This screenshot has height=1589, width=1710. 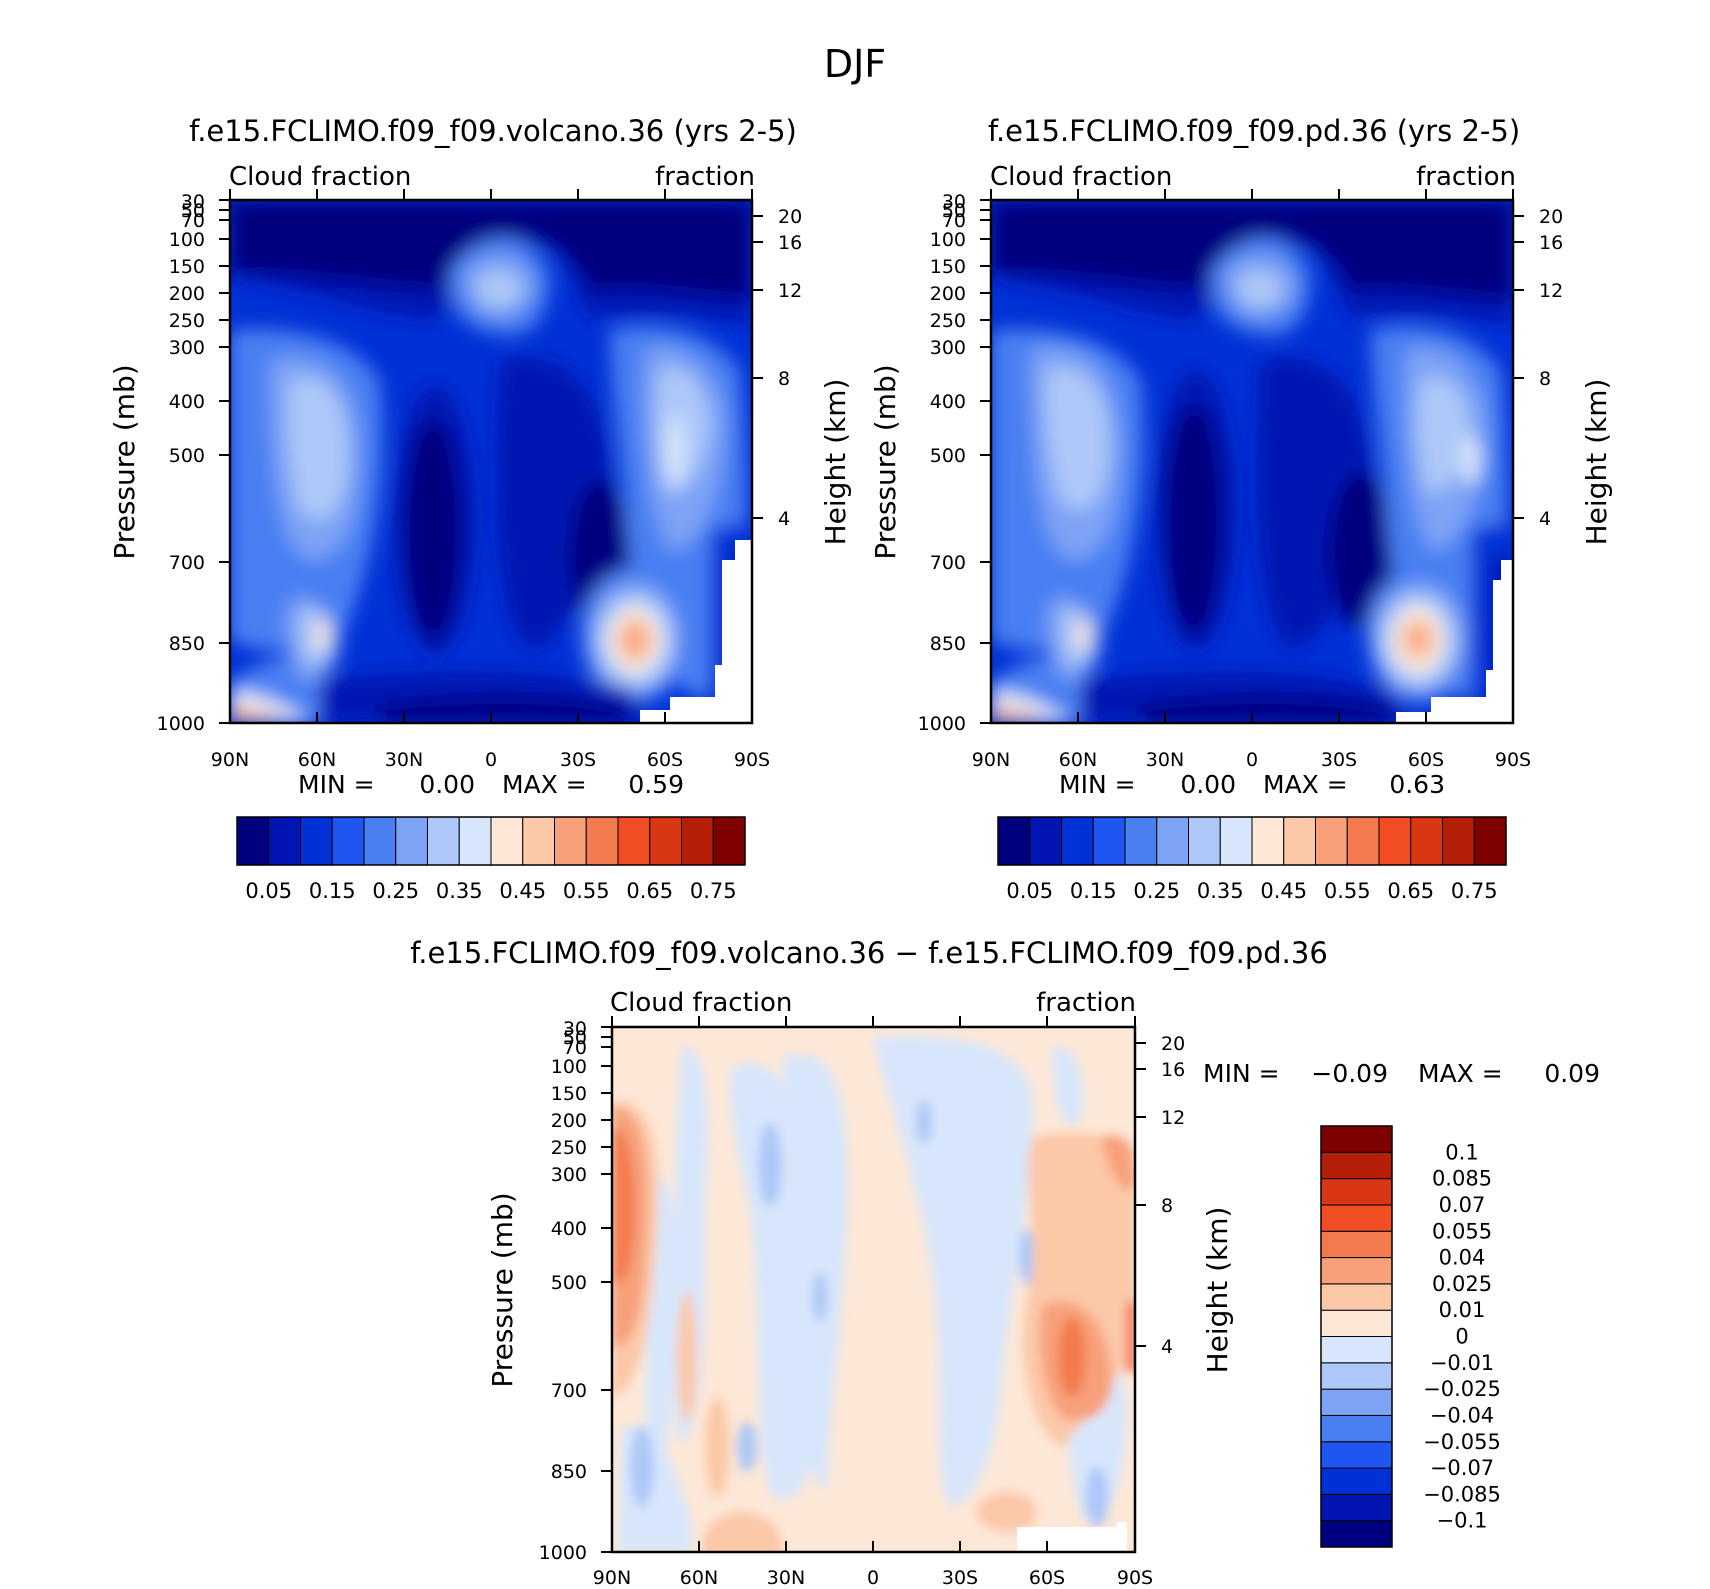 What do you see at coordinates (491, 784) in the screenshot?
I see `min-max-stats: MIN = 0.00 MAX = 0.59` at bounding box center [491, 784].